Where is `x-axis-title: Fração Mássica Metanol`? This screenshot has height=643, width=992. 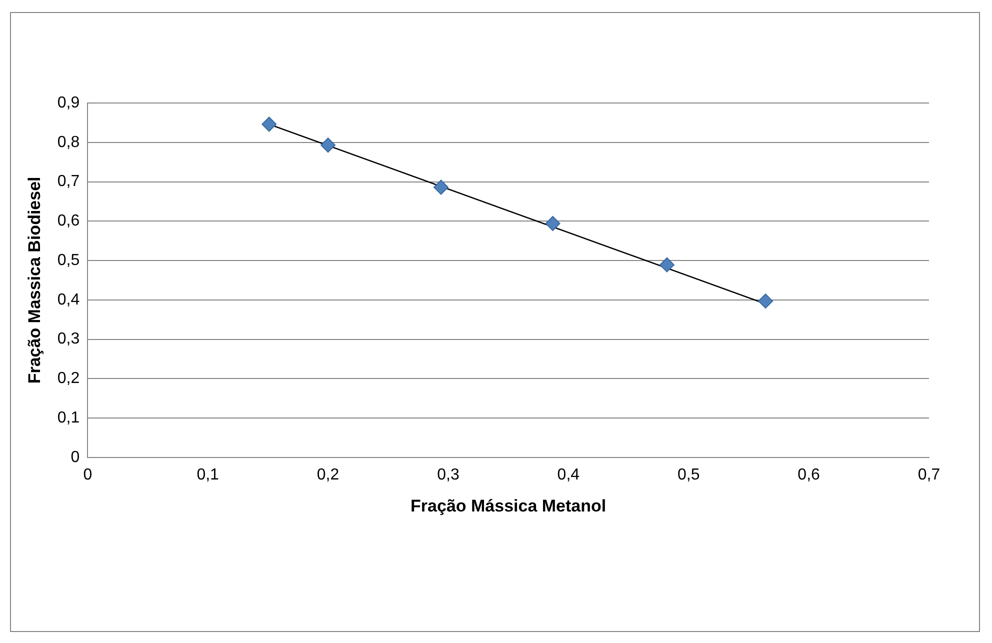
x-axis-title: Fração Mássica Metanol is located at coordinates (508, 506).